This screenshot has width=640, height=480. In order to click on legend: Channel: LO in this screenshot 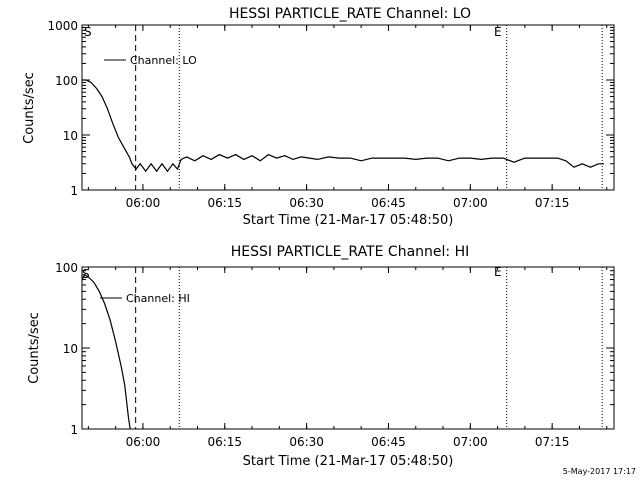, I will do `click(150, 60)`.